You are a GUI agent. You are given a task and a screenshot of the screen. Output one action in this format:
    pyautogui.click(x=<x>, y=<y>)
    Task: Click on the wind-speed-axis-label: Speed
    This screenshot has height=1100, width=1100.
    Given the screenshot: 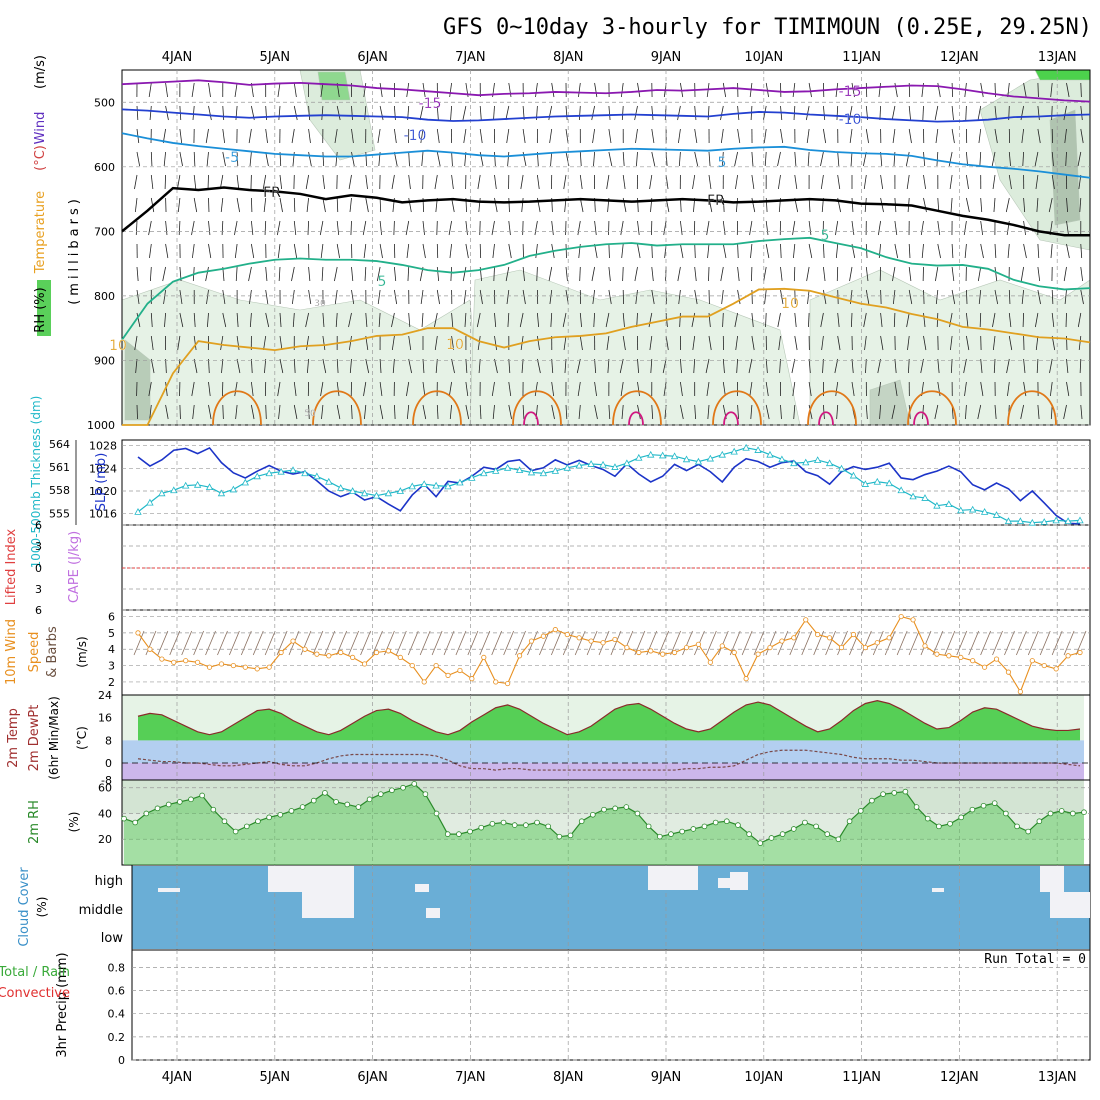 What is the action you would take?
    pyautogui.click(x=34, y=652)
    